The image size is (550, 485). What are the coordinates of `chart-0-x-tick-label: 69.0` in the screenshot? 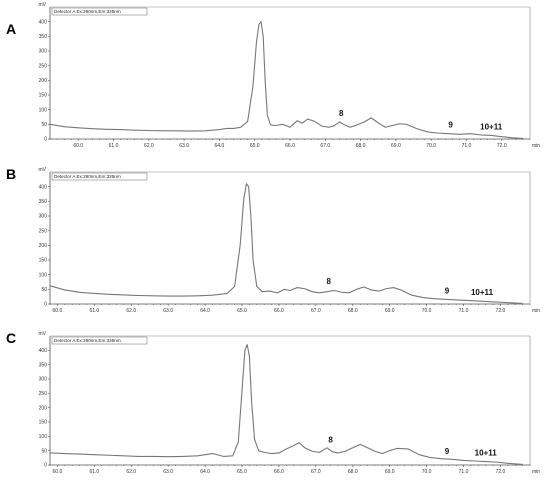 It's located at (396, 146).